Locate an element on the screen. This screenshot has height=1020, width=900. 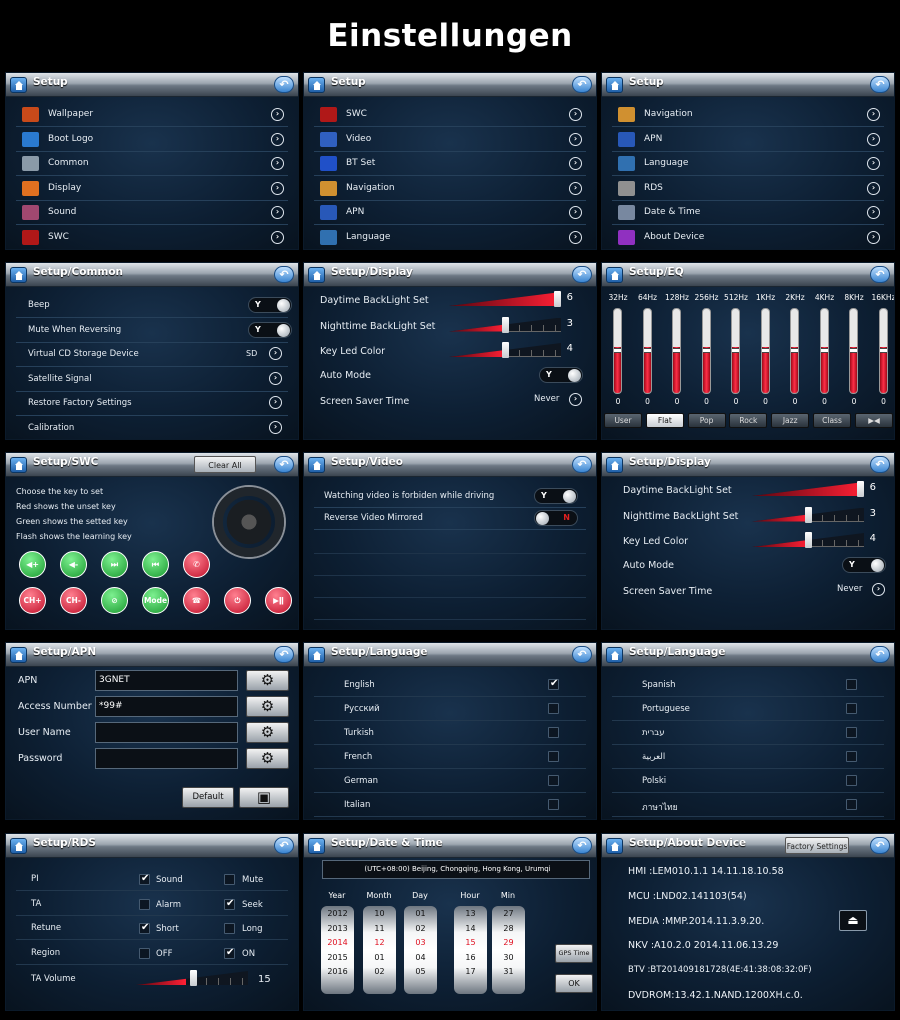
picker-value: 2013 is located at coordinates (337, 928).